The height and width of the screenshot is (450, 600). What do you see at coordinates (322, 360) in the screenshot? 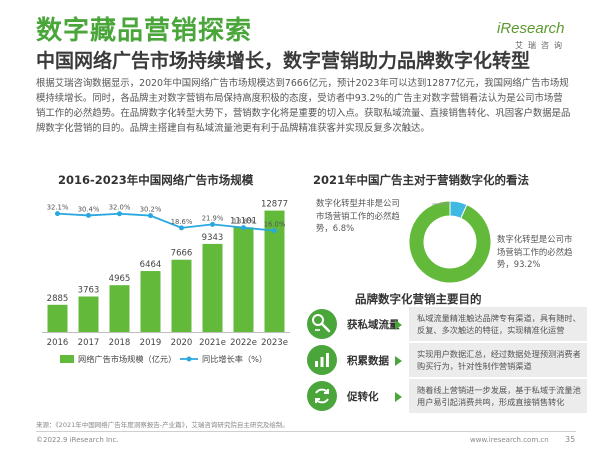
I see `data-icon` at bounding box center [322, 360].